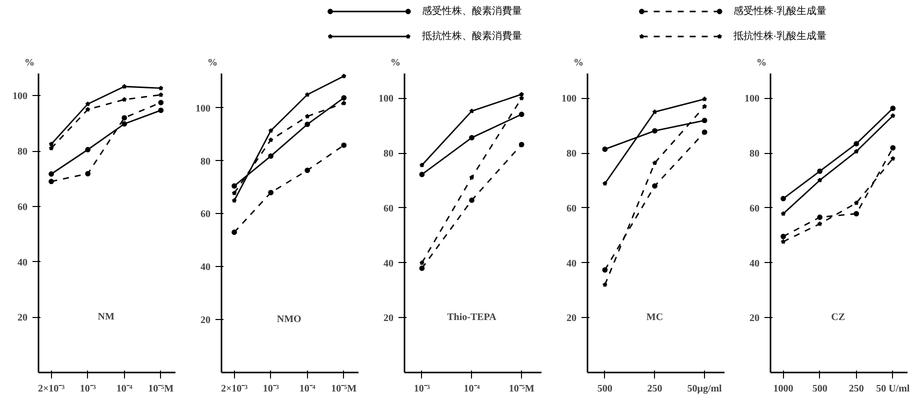 The height and width of the screenshot is (405, 916). I want to click on annotation: MC, so click(655, 318).